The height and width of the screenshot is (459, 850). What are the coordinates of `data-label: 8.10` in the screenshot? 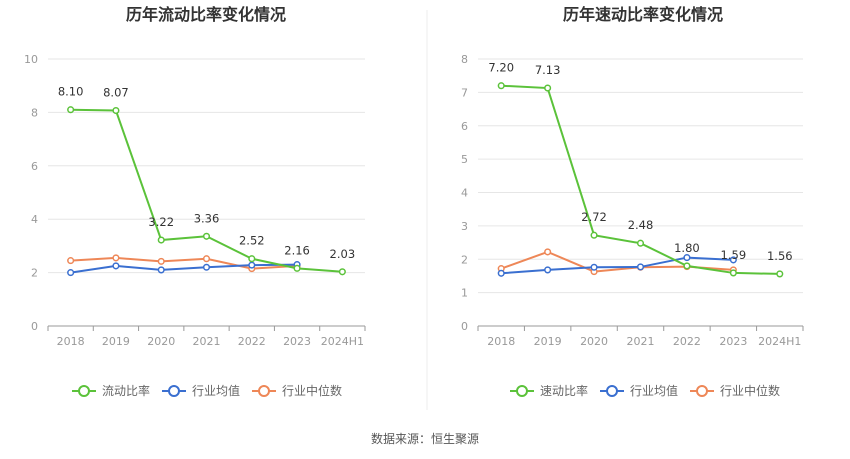 It's located at (71, 92).